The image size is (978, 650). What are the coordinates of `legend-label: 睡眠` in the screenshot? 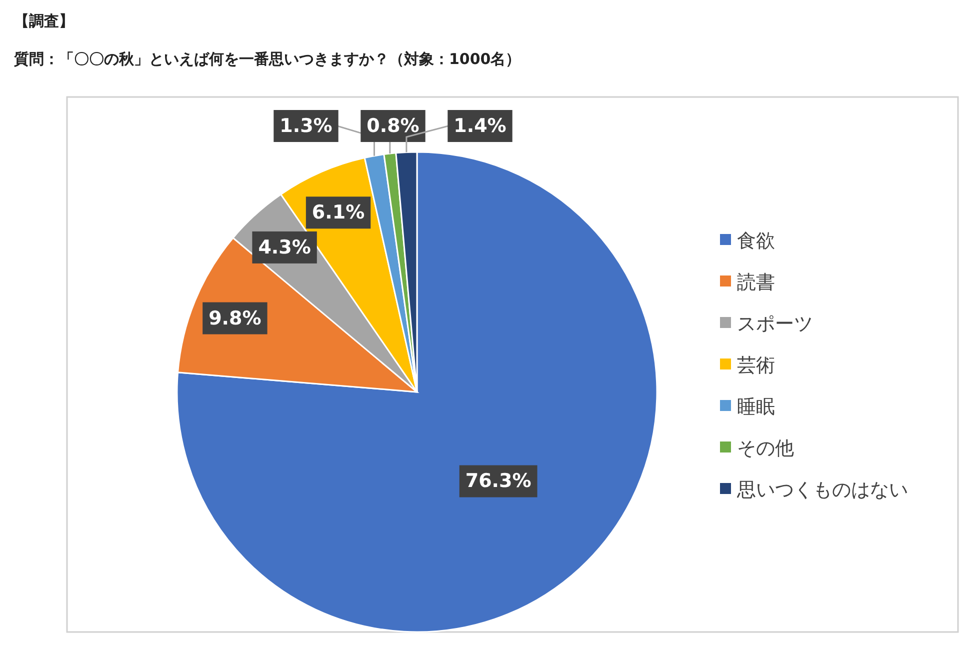 It's located at (756, 407).